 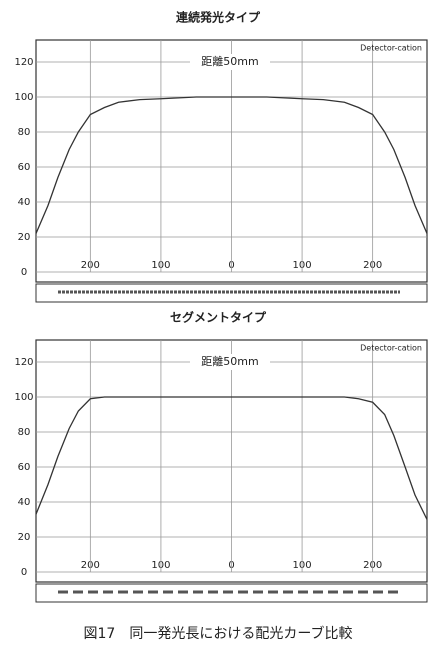 I want to click on chart-title: セグメントタイプ, so click(x=218, y=317).